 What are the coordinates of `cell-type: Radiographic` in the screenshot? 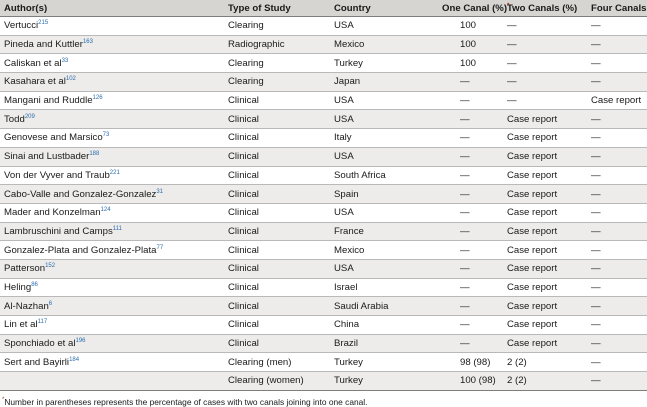 It's located at (277, 45).